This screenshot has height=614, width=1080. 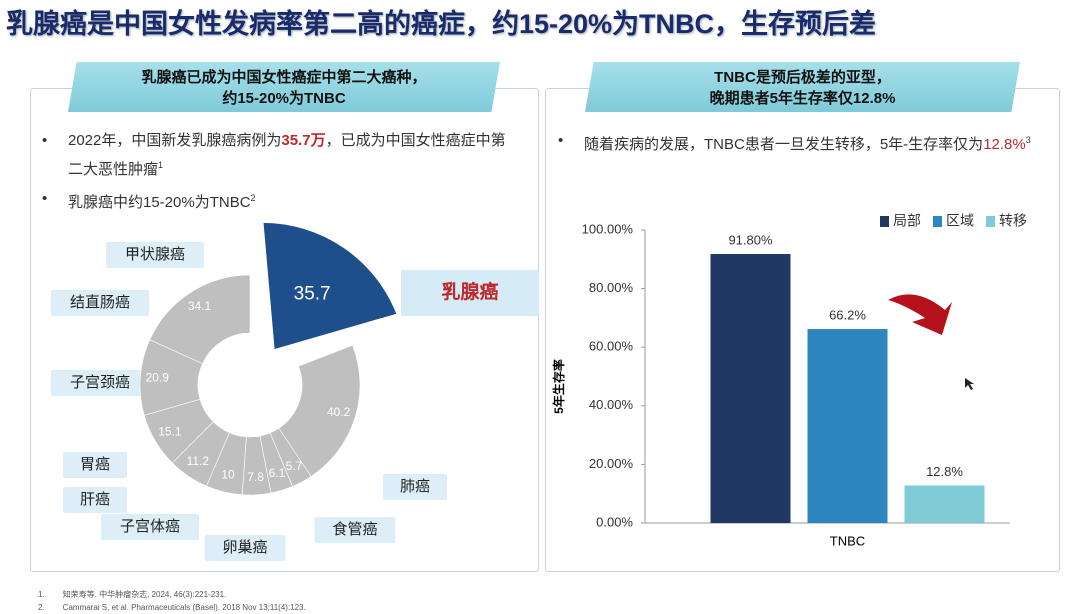 I want to click on bullet-text: 1, so click(x=161, y=165).